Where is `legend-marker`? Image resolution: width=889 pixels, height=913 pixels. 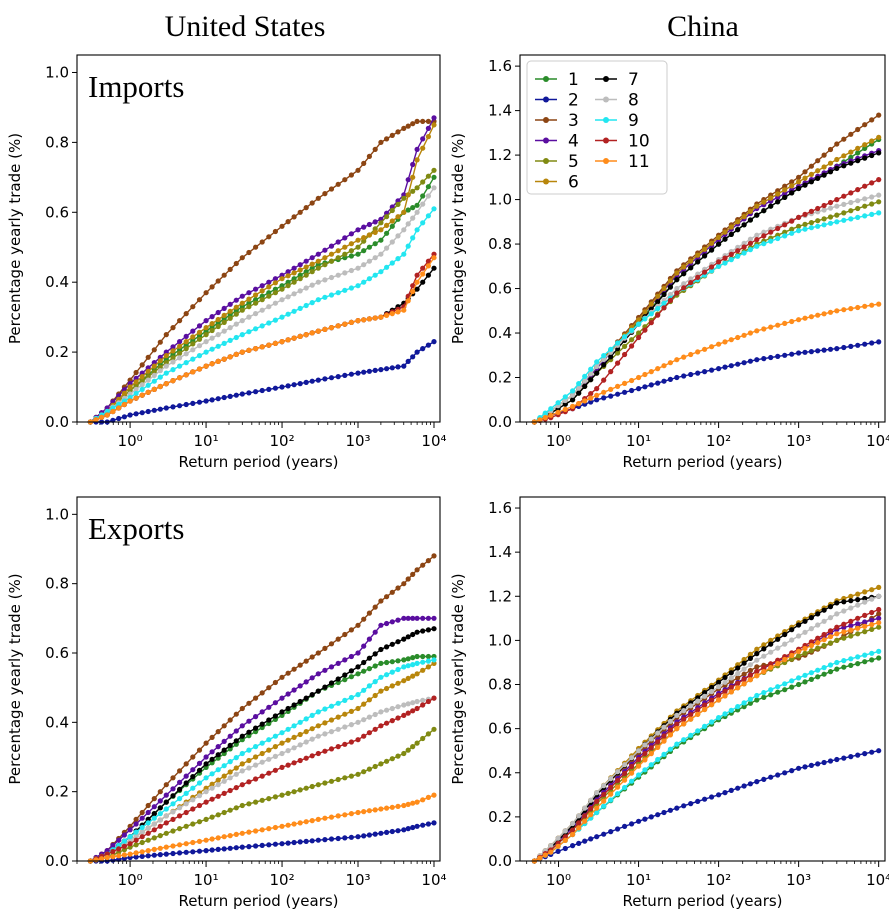 legend-marker is located at coordinates (546, 181).